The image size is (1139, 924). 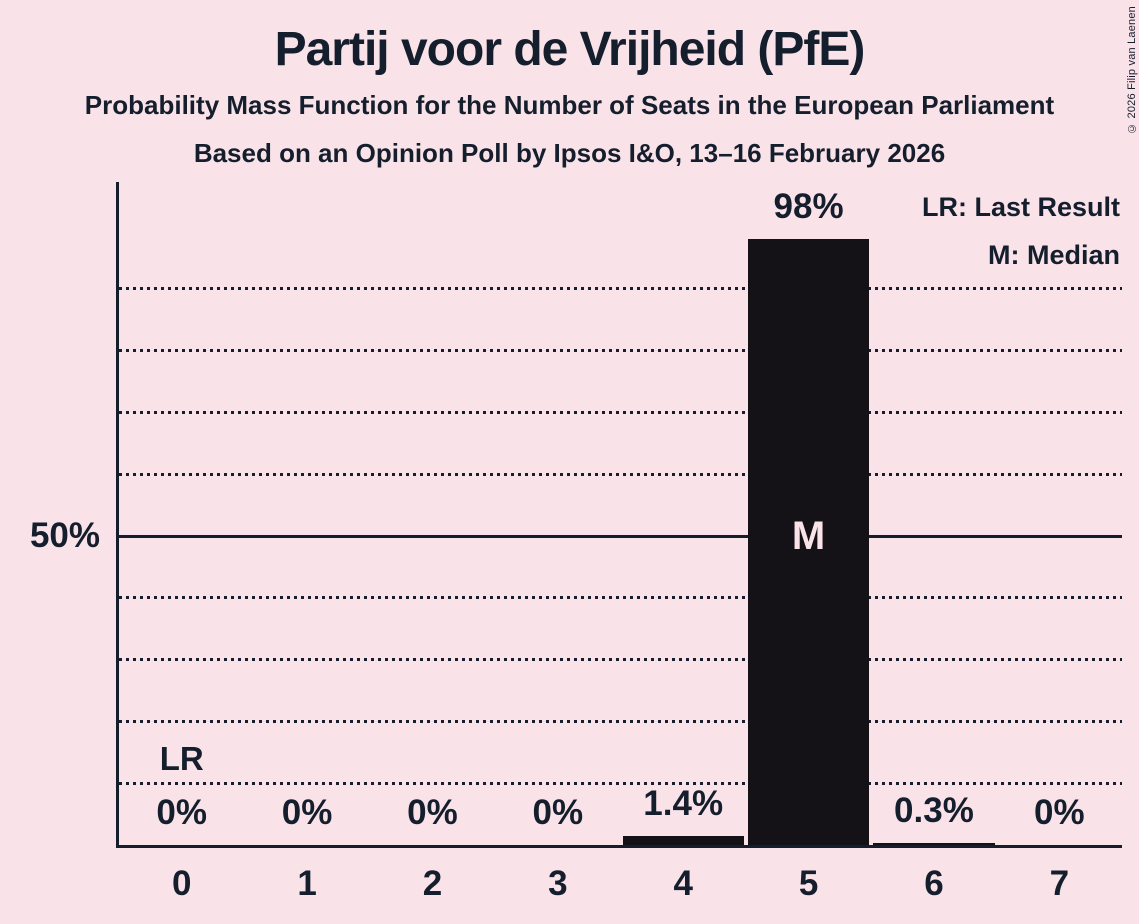 I want to click on value-label-seat-0: 0%, so click(x=181, y=812).